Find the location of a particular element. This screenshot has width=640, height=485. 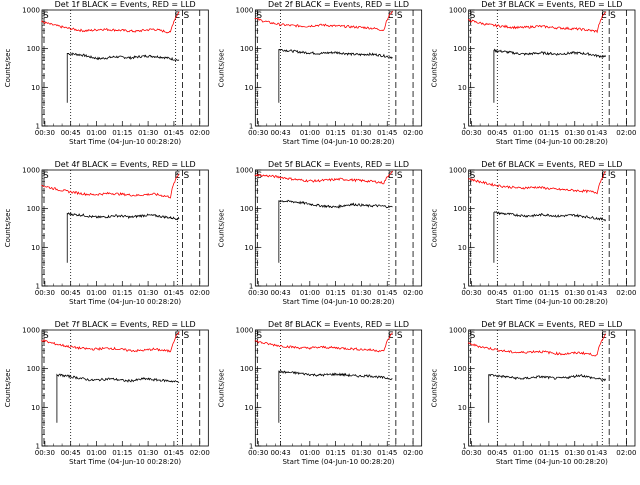

plot-title: Det 2f BLACK = Events, RED = LLD is located at coordinates (338, 4).